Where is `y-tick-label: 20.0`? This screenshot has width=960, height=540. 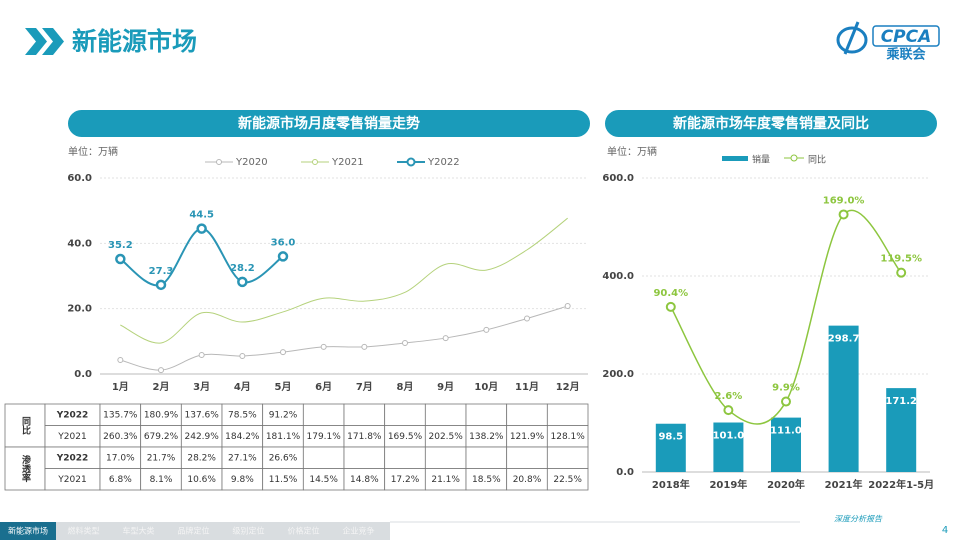
y-tick-label: 20.0 is located at coordinates (79, 309).